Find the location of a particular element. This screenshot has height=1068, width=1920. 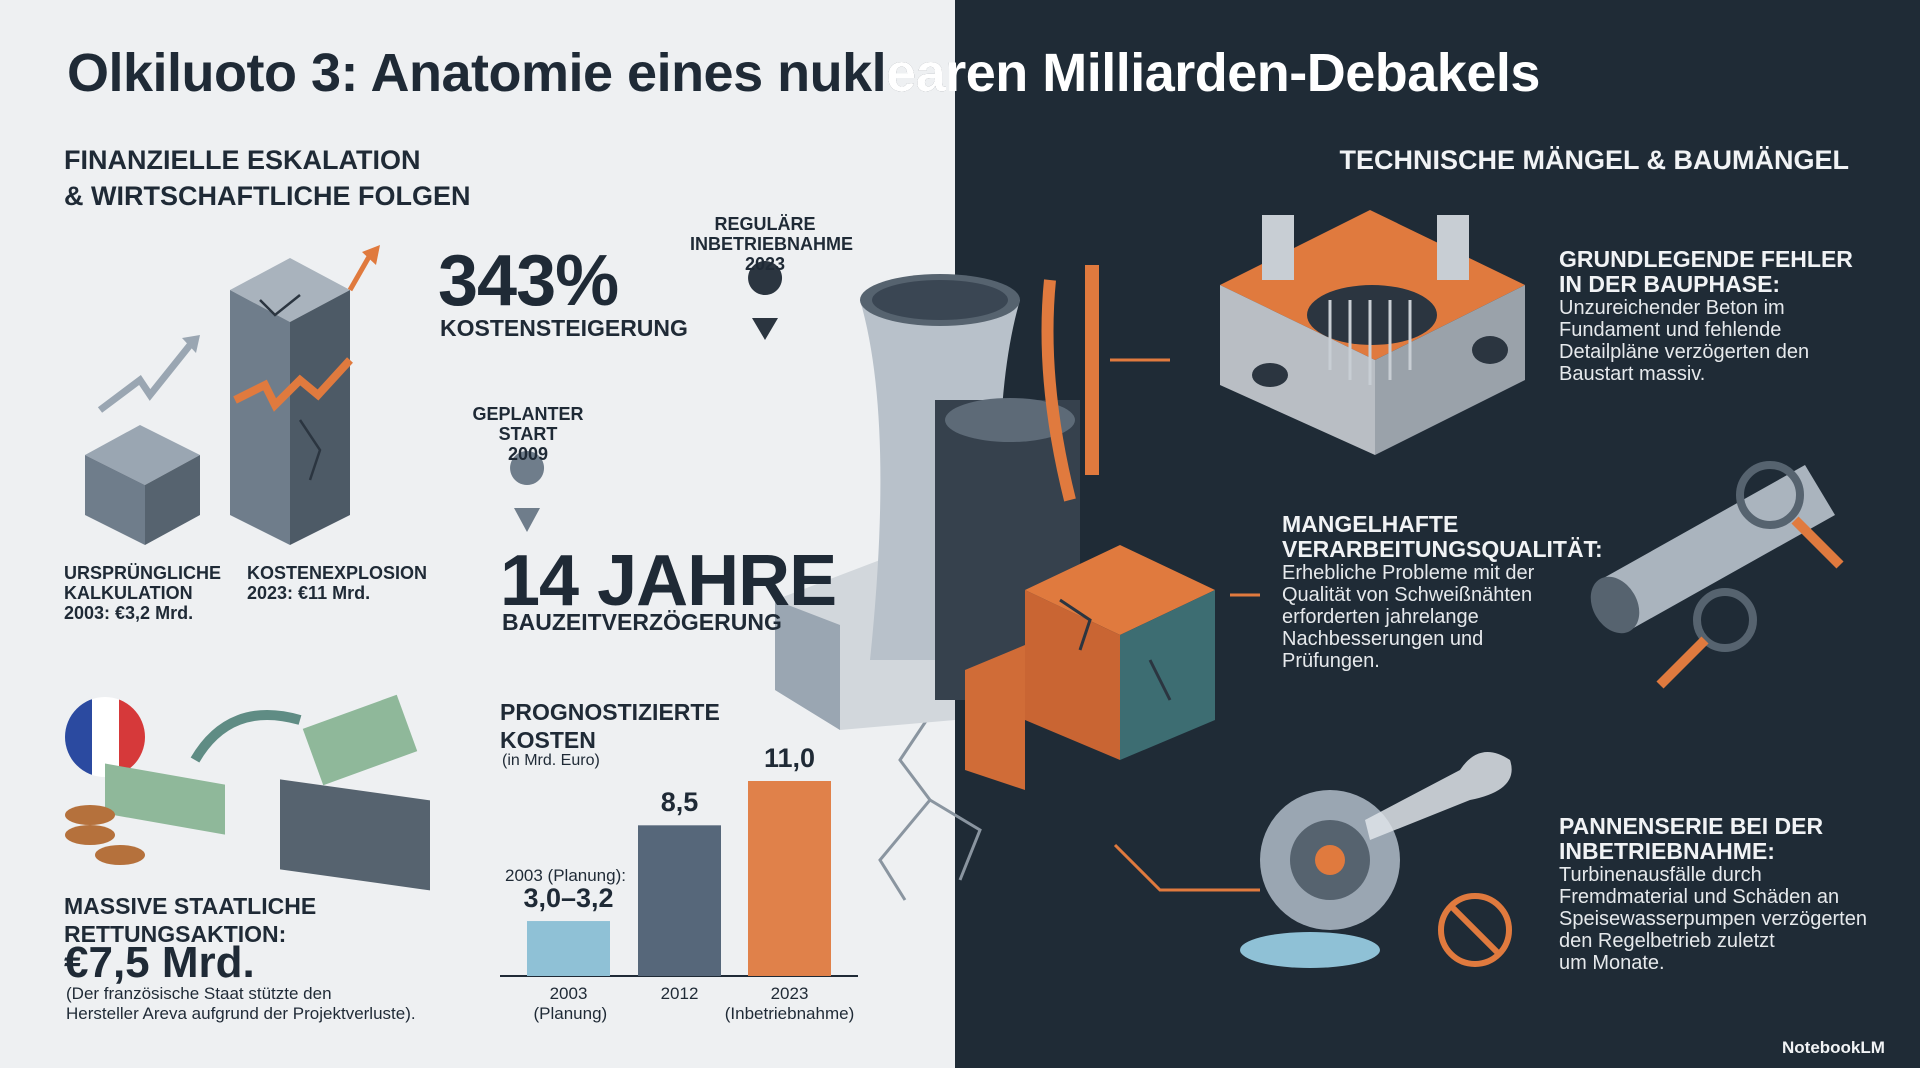

pipe is located at coordinates (1717, 575).